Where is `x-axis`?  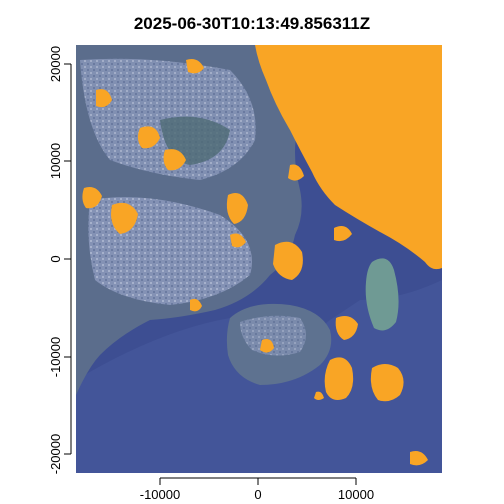 x-axis is located at coordinates (258, 481).